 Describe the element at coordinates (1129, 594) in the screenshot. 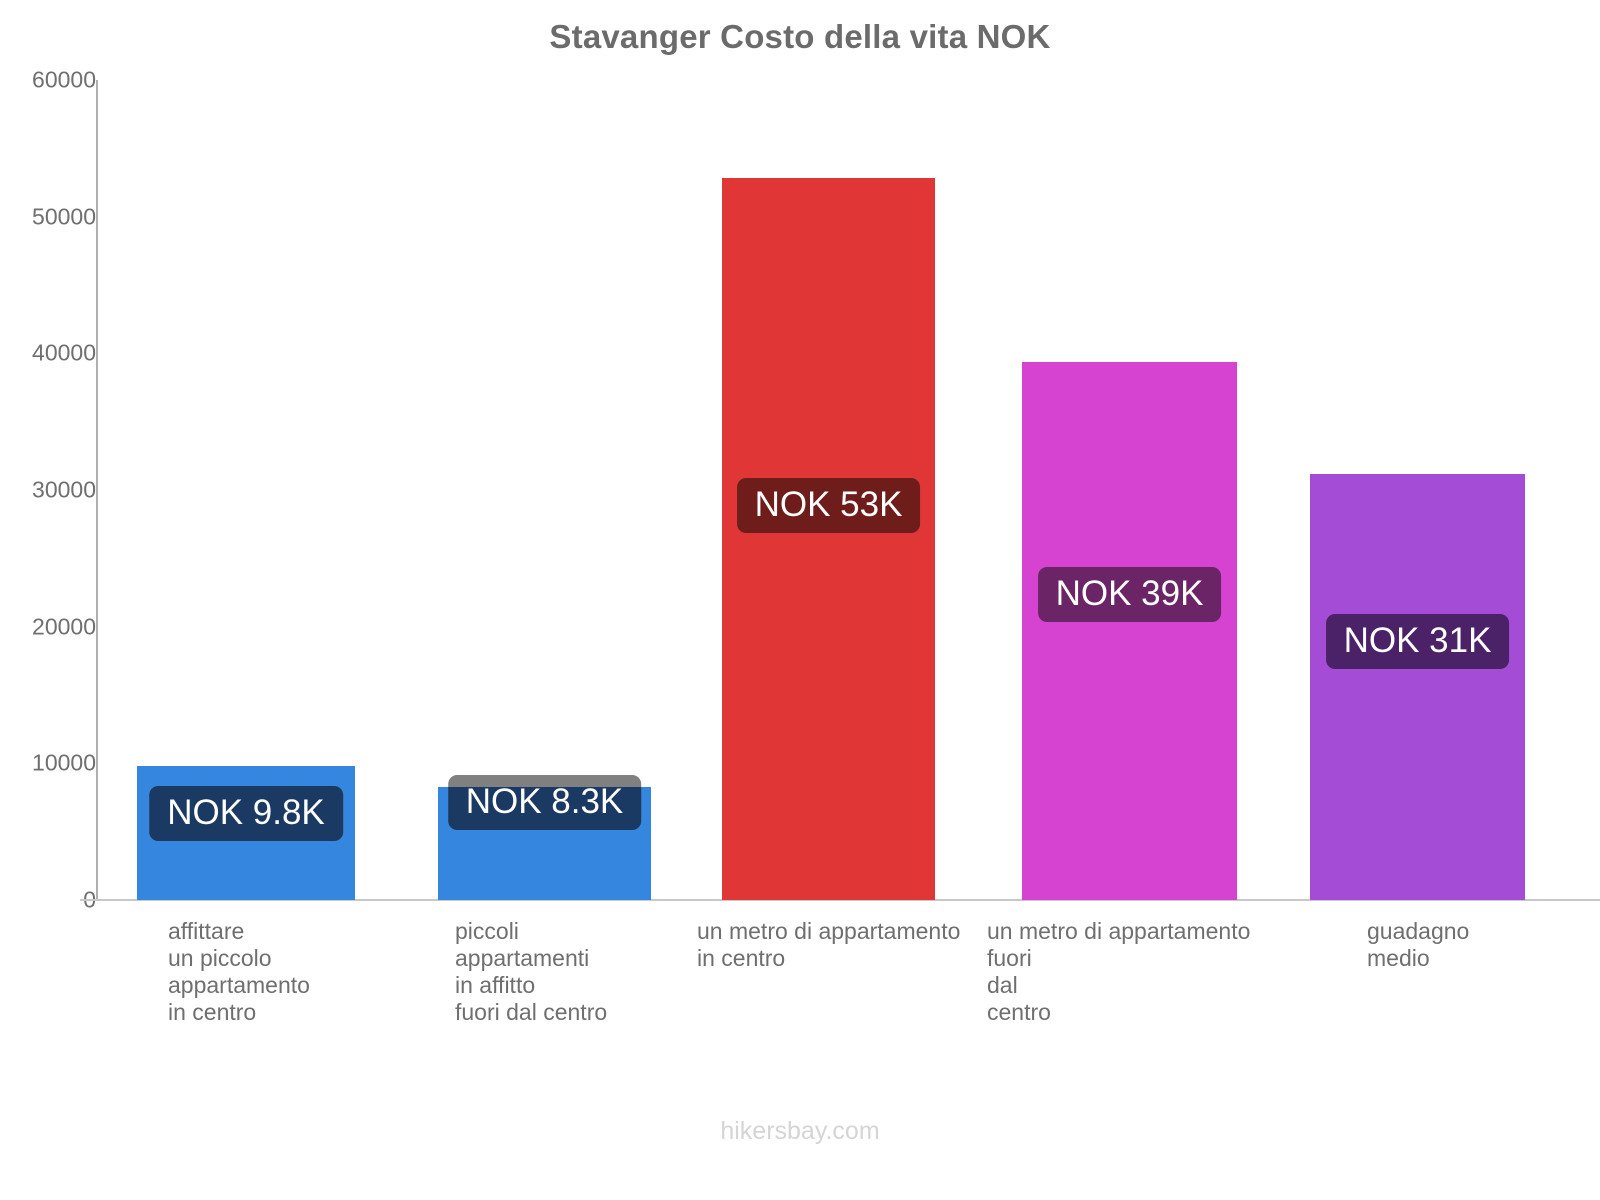

I see `bar-value-label: NOK 39K` at that location.